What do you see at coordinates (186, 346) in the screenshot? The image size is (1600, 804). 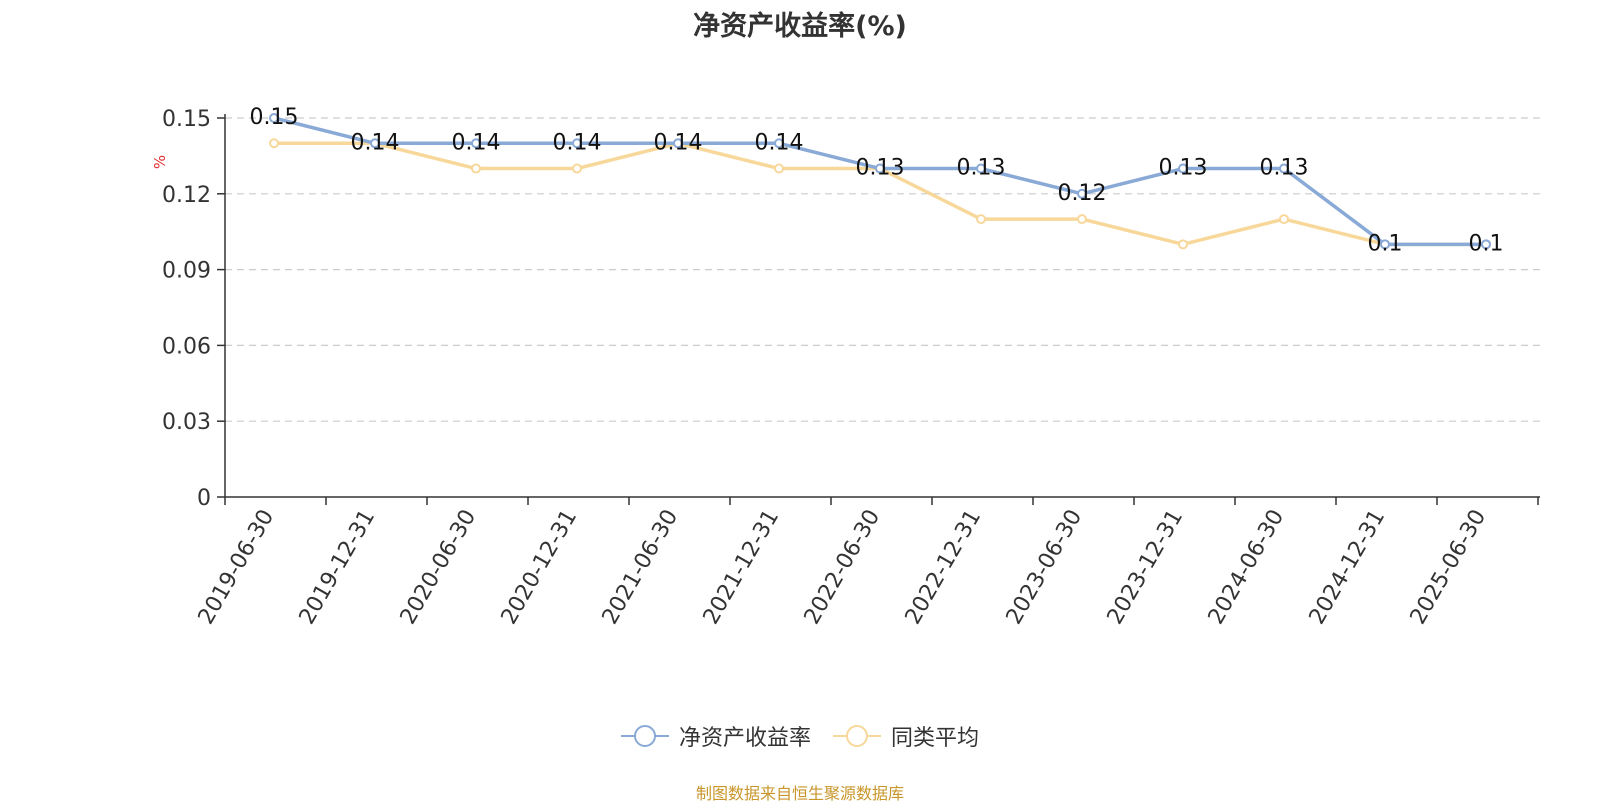 I see `y-tick-label: 0.06` at bounding box center [186, 346].